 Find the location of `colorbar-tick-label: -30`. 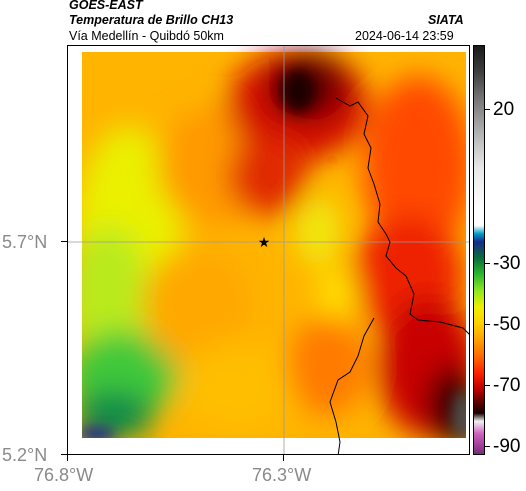

colorbar-tick-label: -30 is located at coordinates (507, 263).